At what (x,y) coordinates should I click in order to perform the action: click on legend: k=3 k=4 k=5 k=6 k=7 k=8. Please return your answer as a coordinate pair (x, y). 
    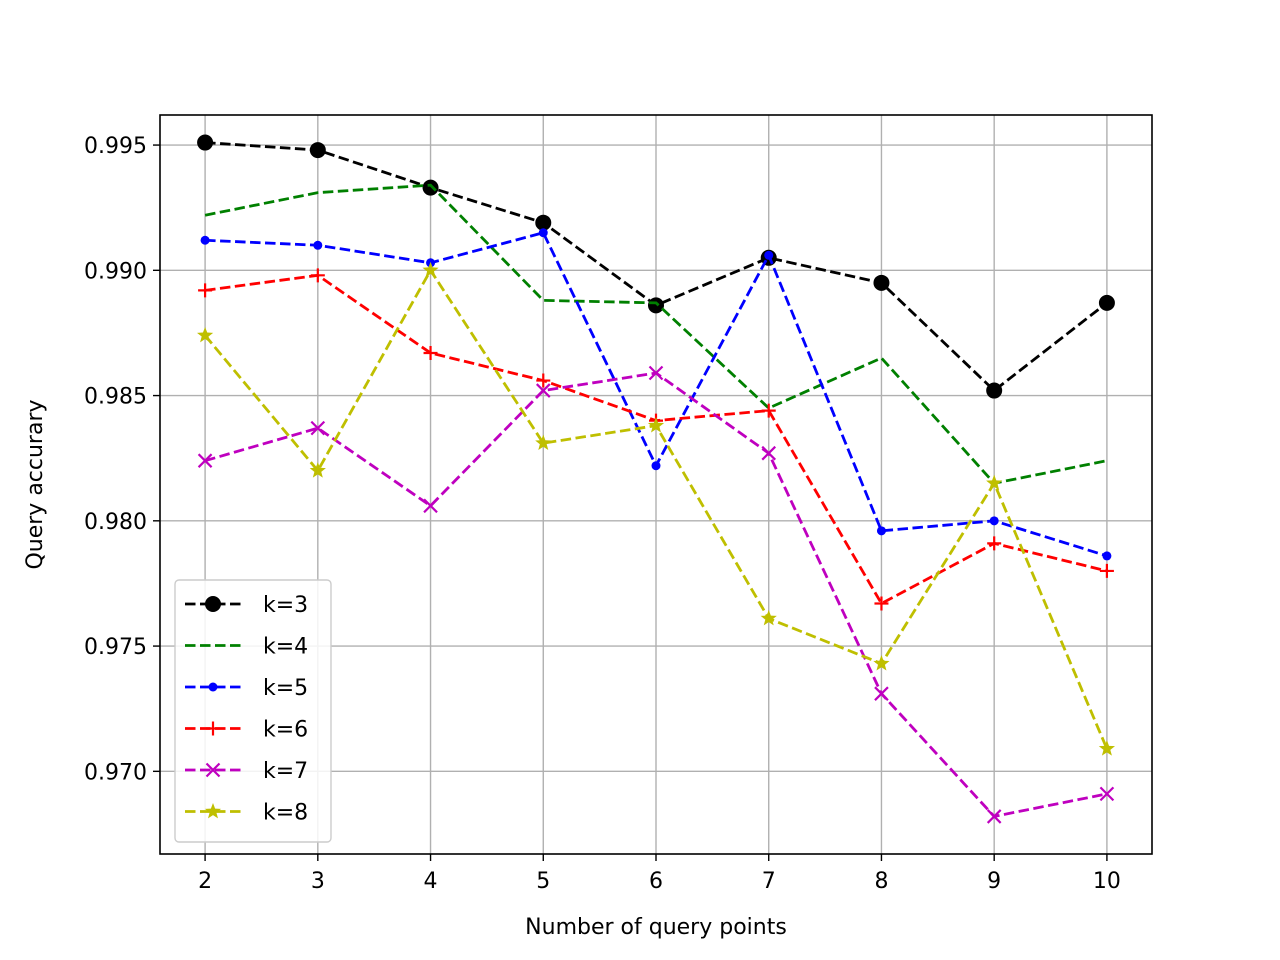
    Looking at the image, I should click on (253, 711).